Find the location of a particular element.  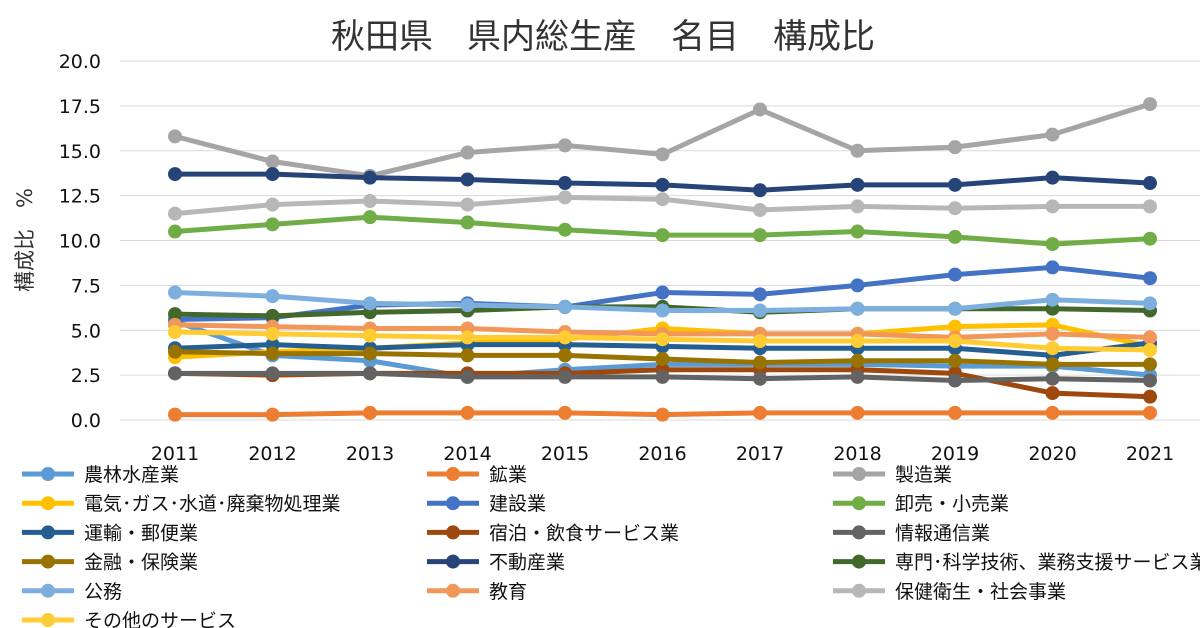

legend-label: 公務 is located at coordinates (103, 592).